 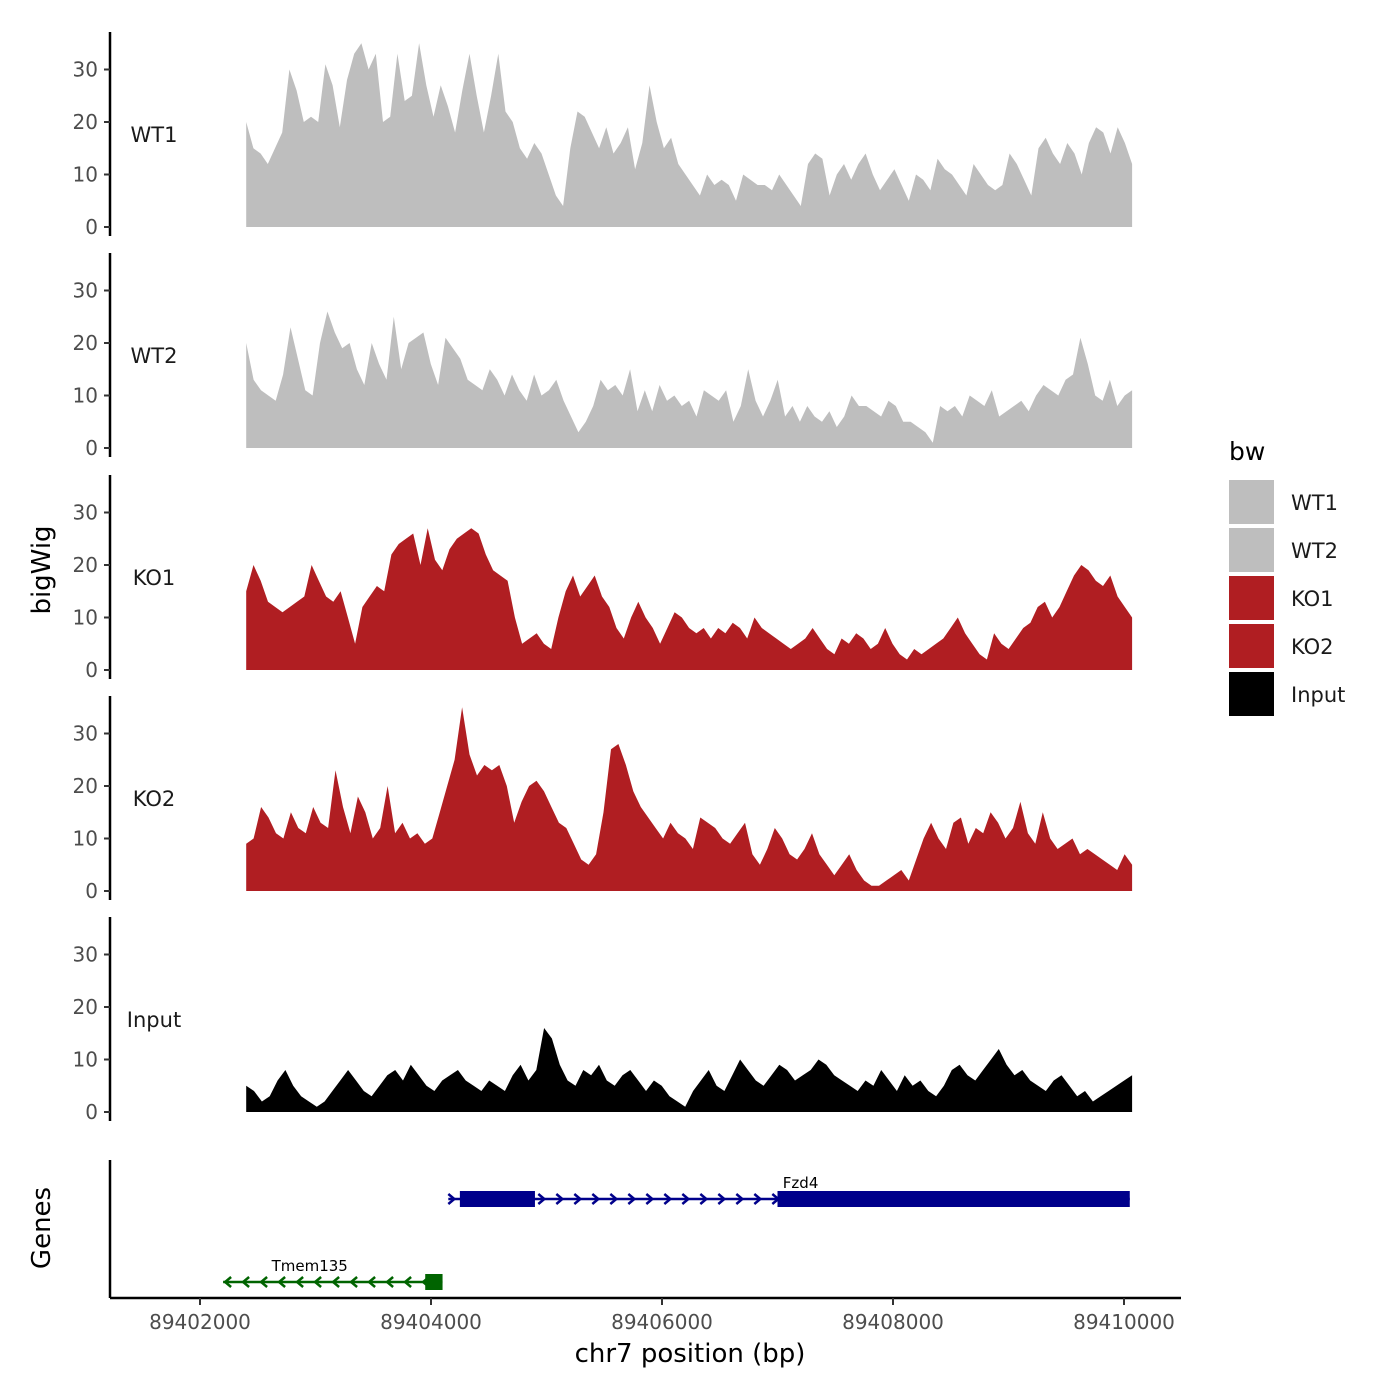 What do you see at coordinates (689, 799) in the screenshot?
I see `coverage-area-ko2` at bounding box center [689, 799].